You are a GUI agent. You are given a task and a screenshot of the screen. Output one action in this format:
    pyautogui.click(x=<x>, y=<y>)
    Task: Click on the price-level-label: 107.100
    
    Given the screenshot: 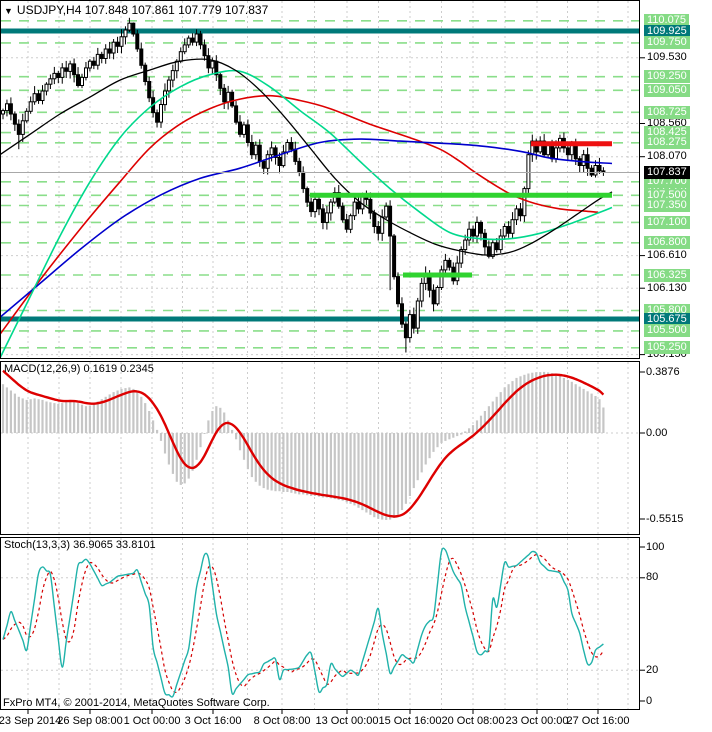 What is the action you would take?
    pyautogui.click(x=667, y=222)
    